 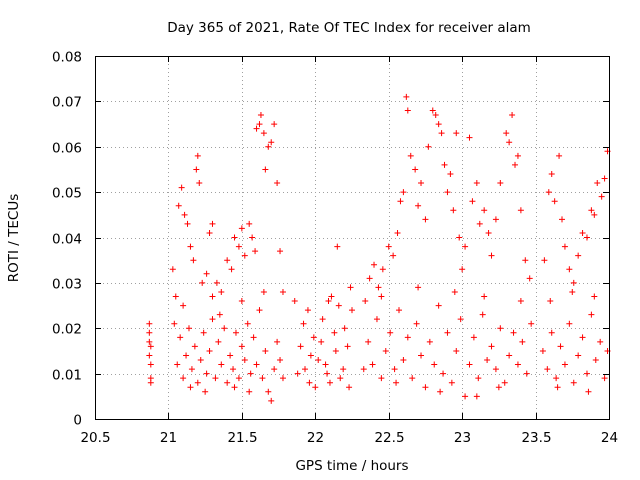 I want to click on x-tick-label: 22.5, so click(x=389, y=438).